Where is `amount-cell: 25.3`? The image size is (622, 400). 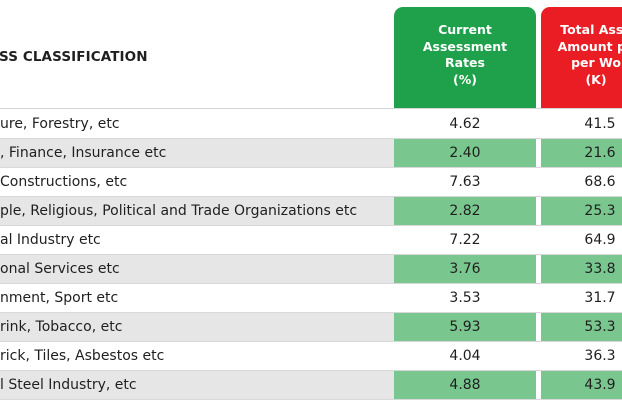 amount-cell: 25.3 is located at coordinates (581, 211).